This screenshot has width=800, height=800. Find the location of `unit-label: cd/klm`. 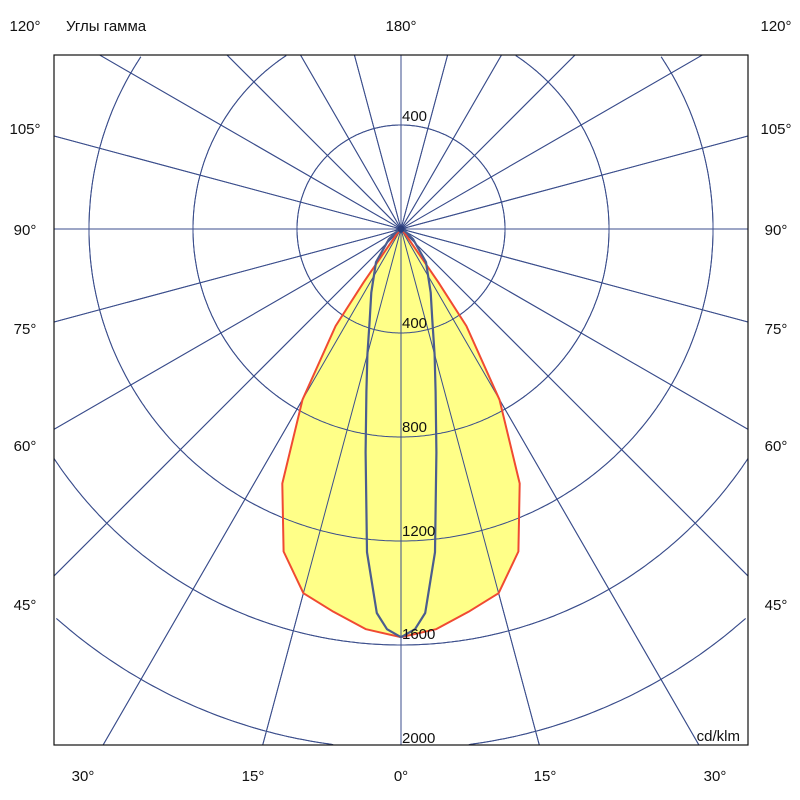

unit-label: cd/klm is located at coordinates (718, 736).